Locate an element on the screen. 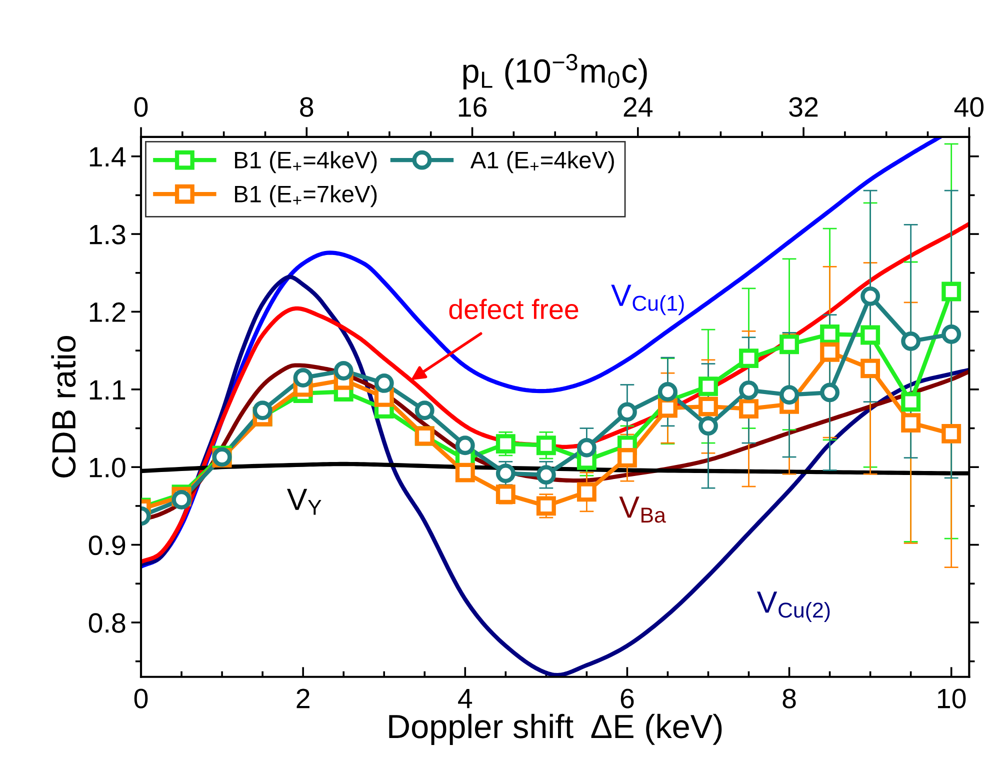  x-tick-label: 10 is located at coordinates (952, 698).